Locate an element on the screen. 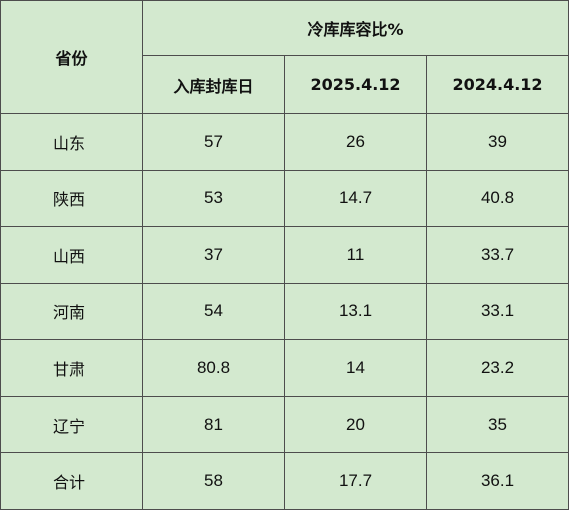 The width and height of the screenshot is (569, 511). value-cell: 23.2 is located at coordinates (497, 368).